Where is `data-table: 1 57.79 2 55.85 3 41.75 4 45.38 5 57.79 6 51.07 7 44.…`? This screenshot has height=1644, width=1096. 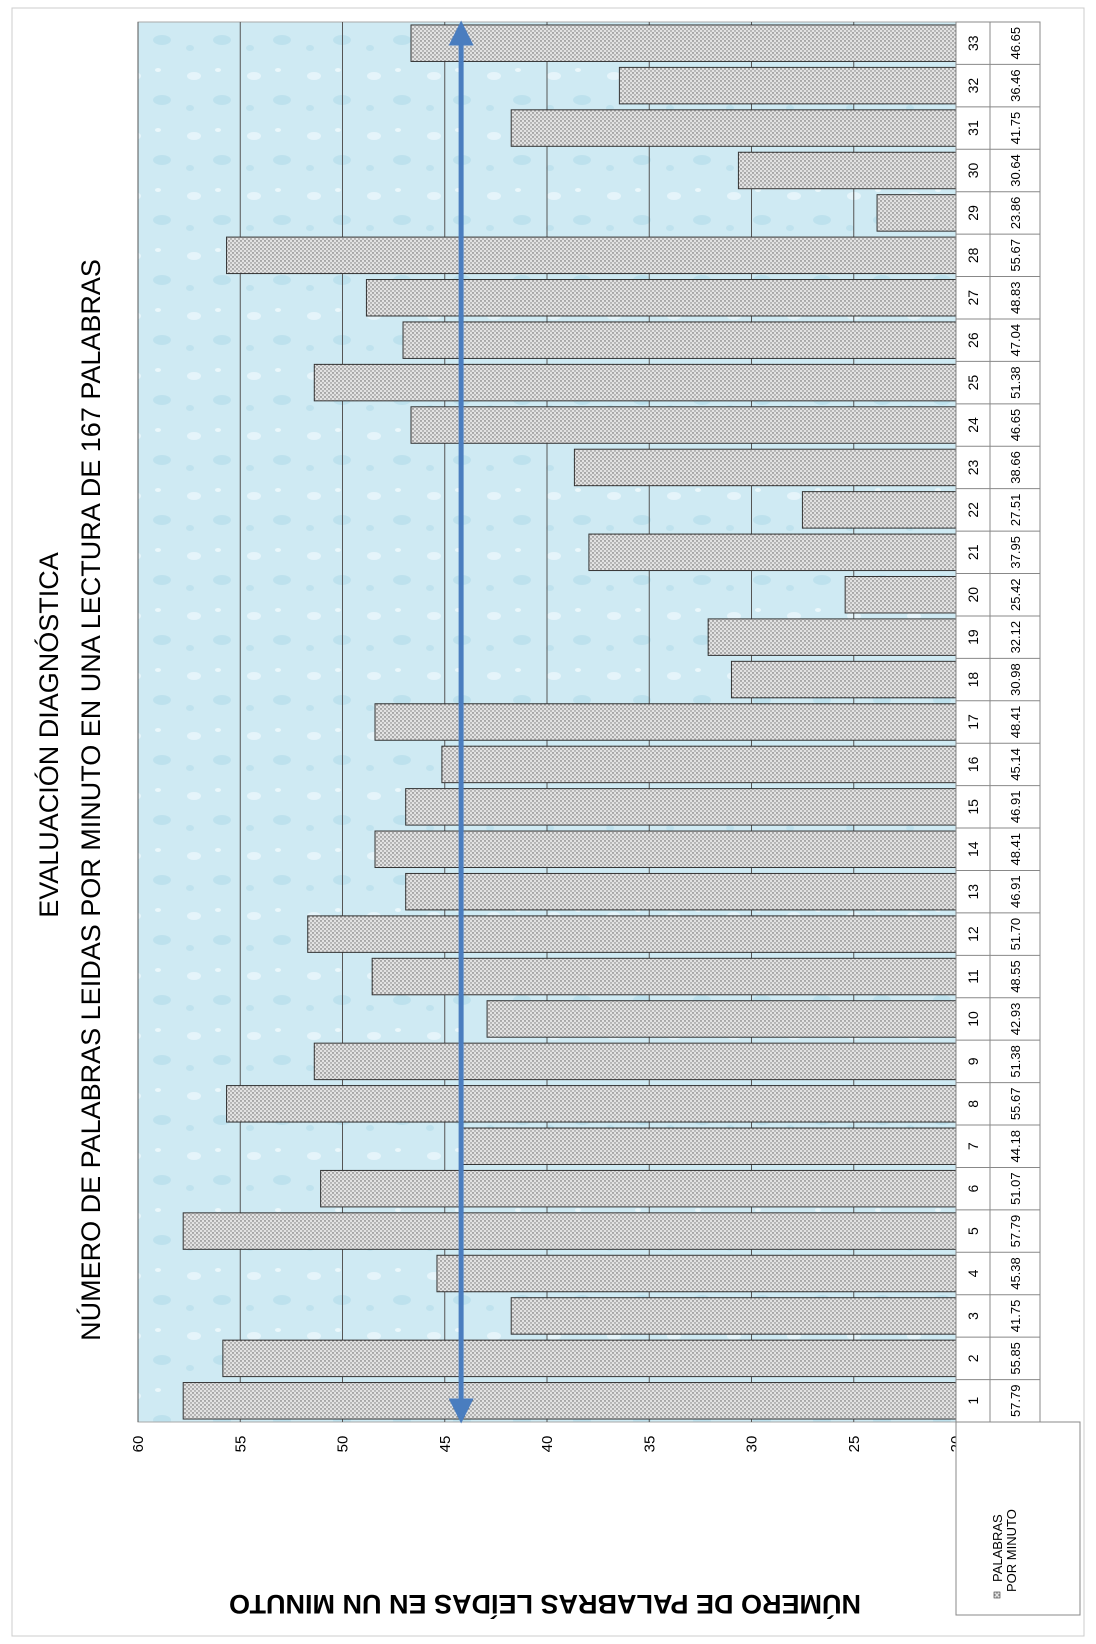 data-table: 1 57.79 2 55.85 3 41.75 4 45.38 5 57.79 6 51.07 7 44.… is located at coordinates (1018, 818).